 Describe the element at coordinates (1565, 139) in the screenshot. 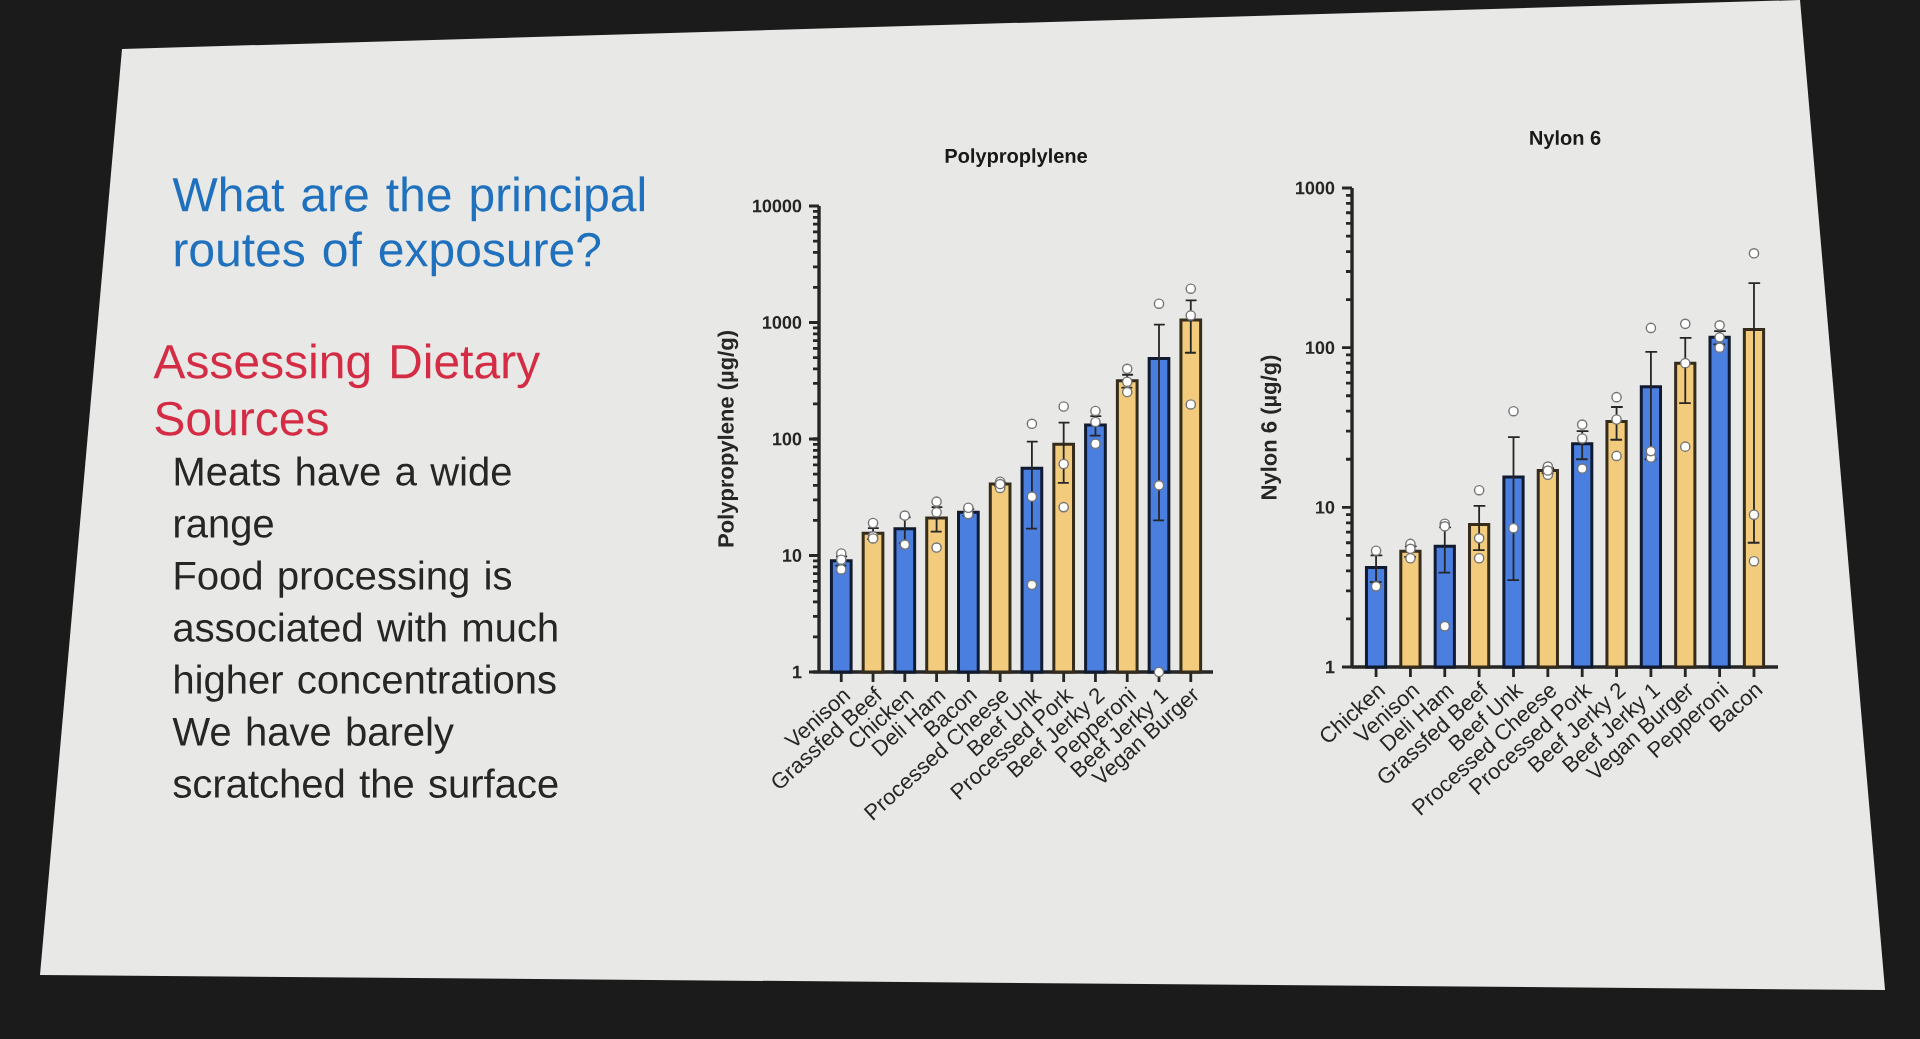

I see `chart-title: Nylon 6` at that location.